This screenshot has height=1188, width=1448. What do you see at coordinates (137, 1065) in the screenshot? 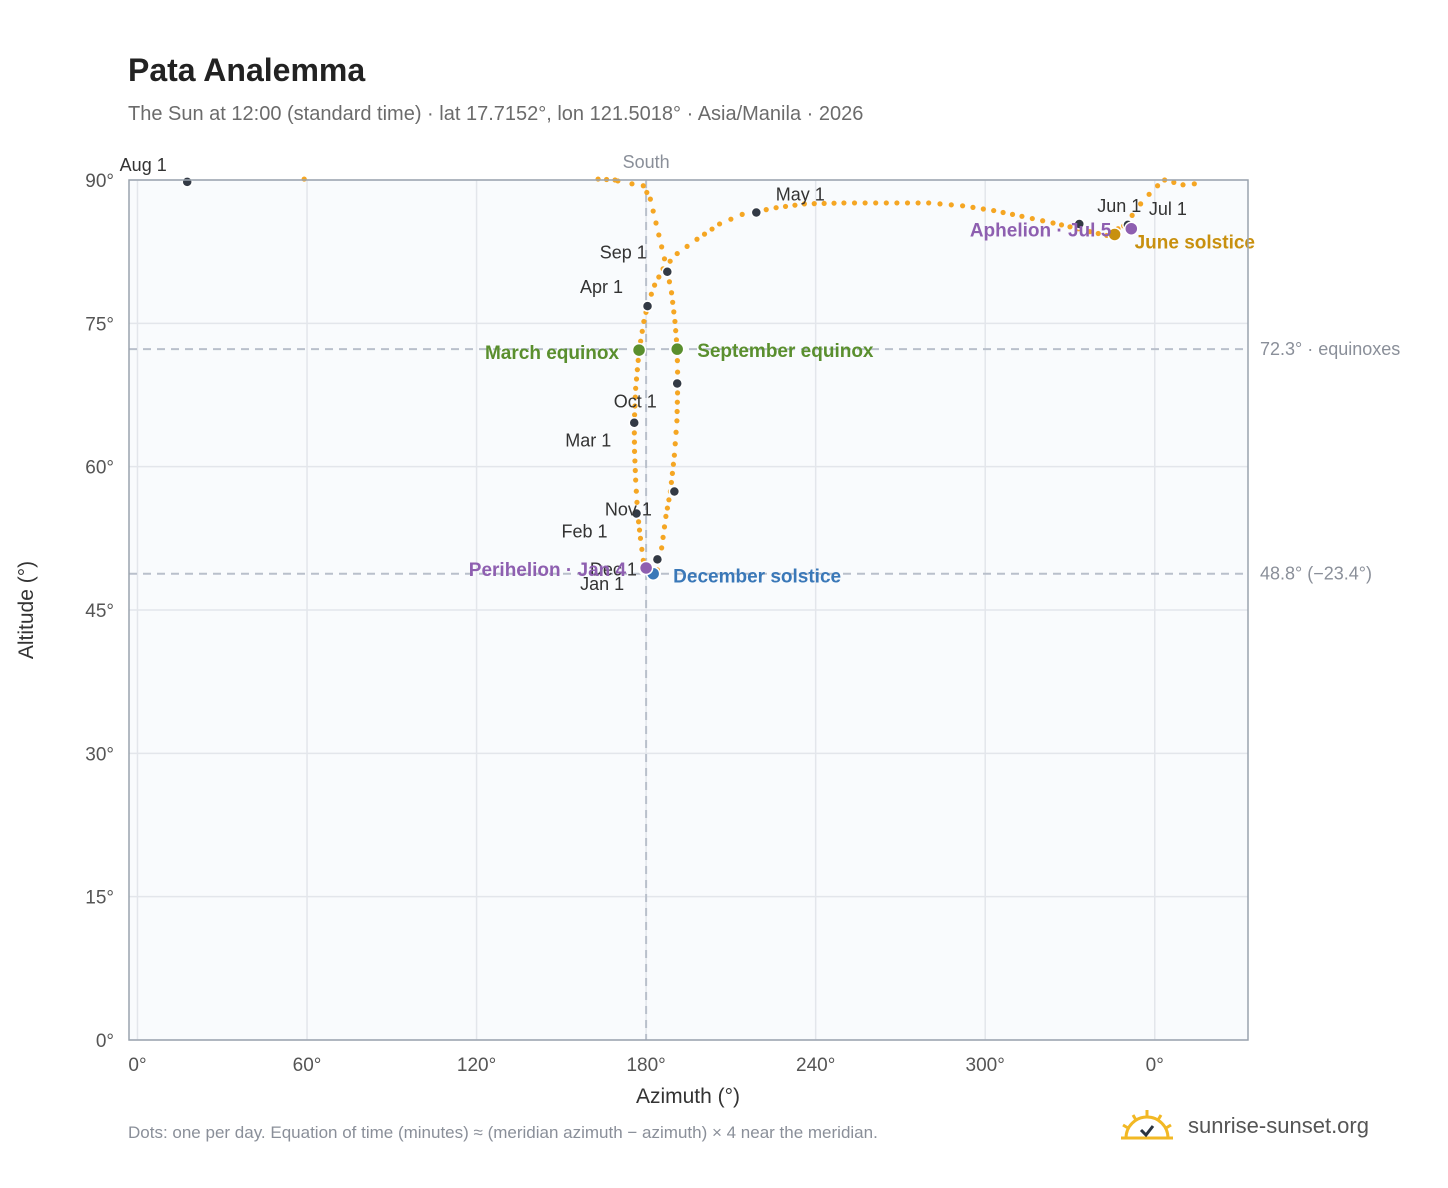
I see `x-tick-label: 0°` at bounding box center [137, 1065].